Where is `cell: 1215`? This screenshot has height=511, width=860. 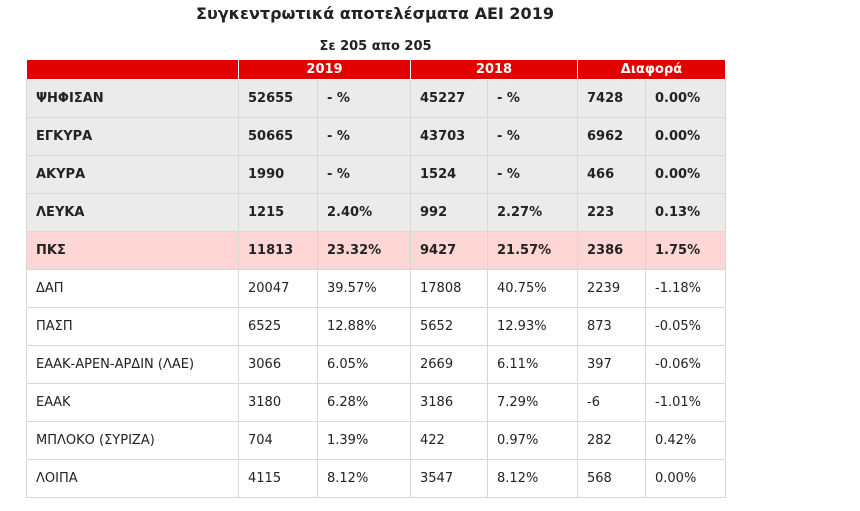
cell: 1215 is located at coordinates (278, 212).